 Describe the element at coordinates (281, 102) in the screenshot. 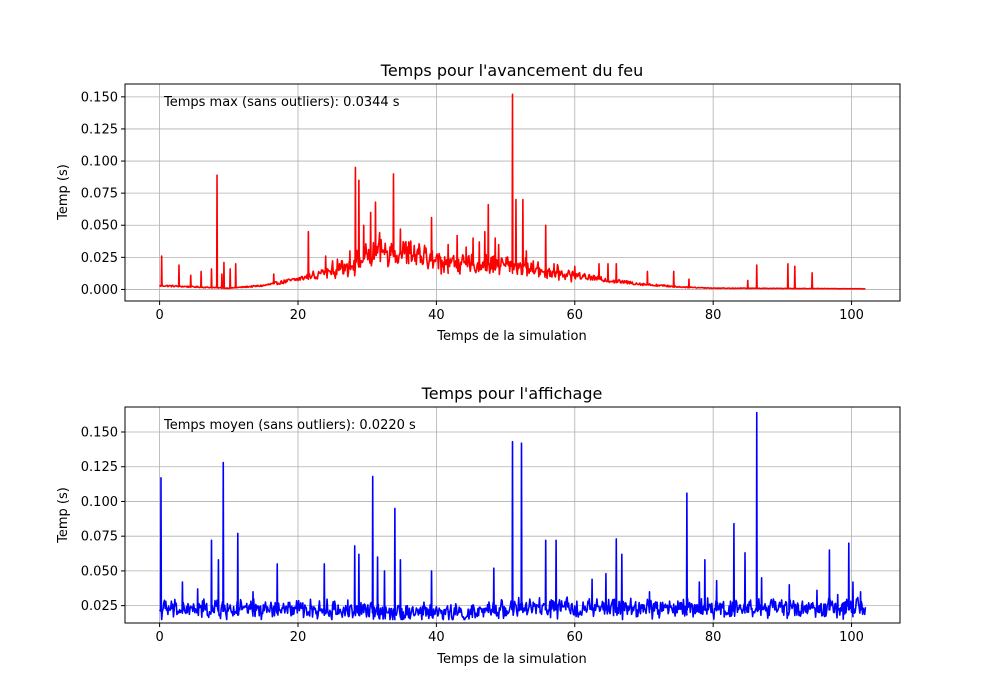

I see `annotation-text: Temps max (sans outliers): 0.0344 s` at that location.